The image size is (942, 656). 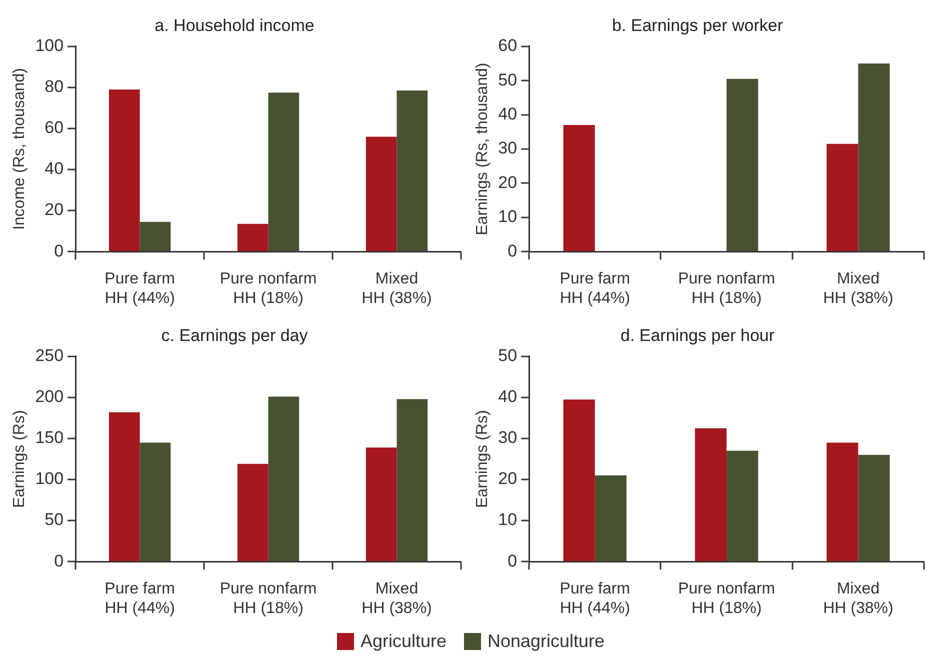 What do you see at coordinates (234, 25) in the screenshot?
I see `chart-title: a. Household income` at bounding box center [234, 25].